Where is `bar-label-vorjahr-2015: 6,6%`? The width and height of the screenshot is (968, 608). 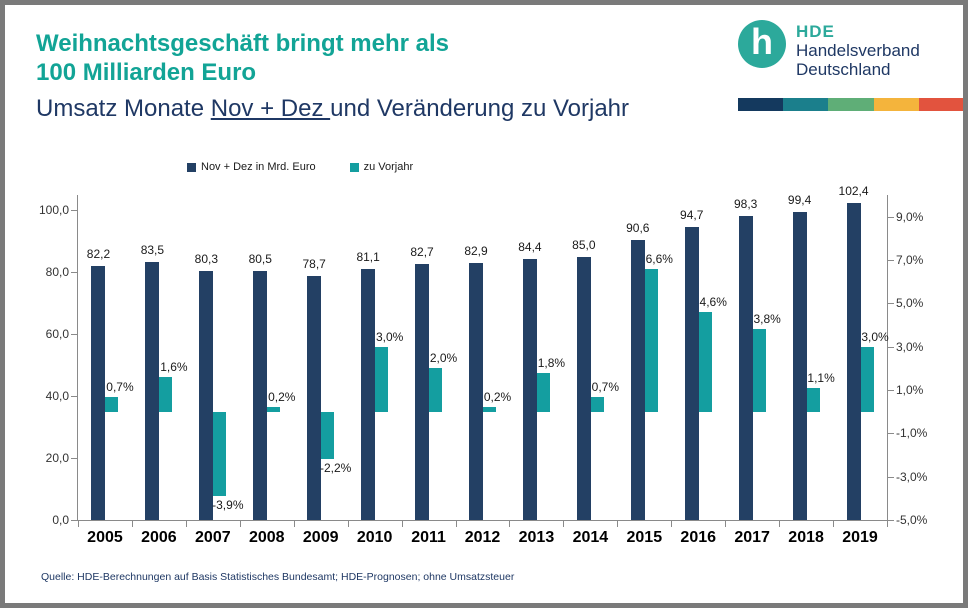
bar-label-vorjahr-2015: 6,6% is located at coordinates (659, 258).